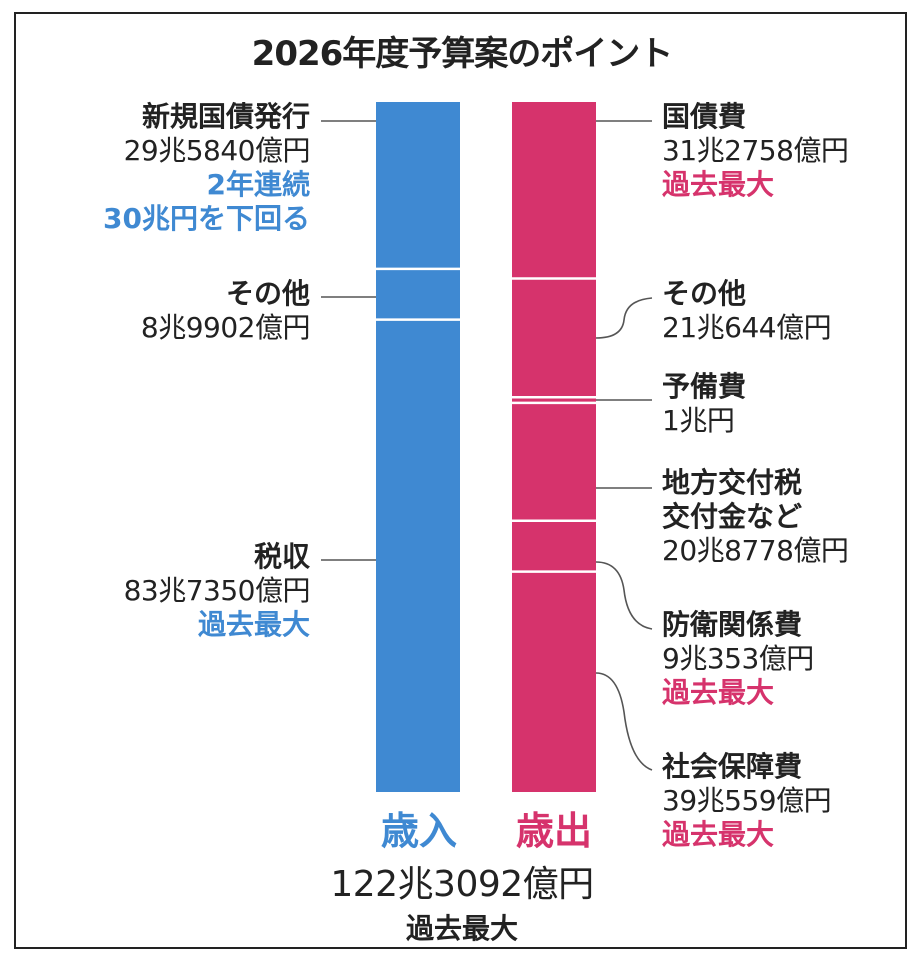 Image resolution: width=924 pixels, height=968 pixels. Describe the element at coordinates (718, 185) in the screenshot. I see `label-exp-debt-note: 過去最大` at that location.